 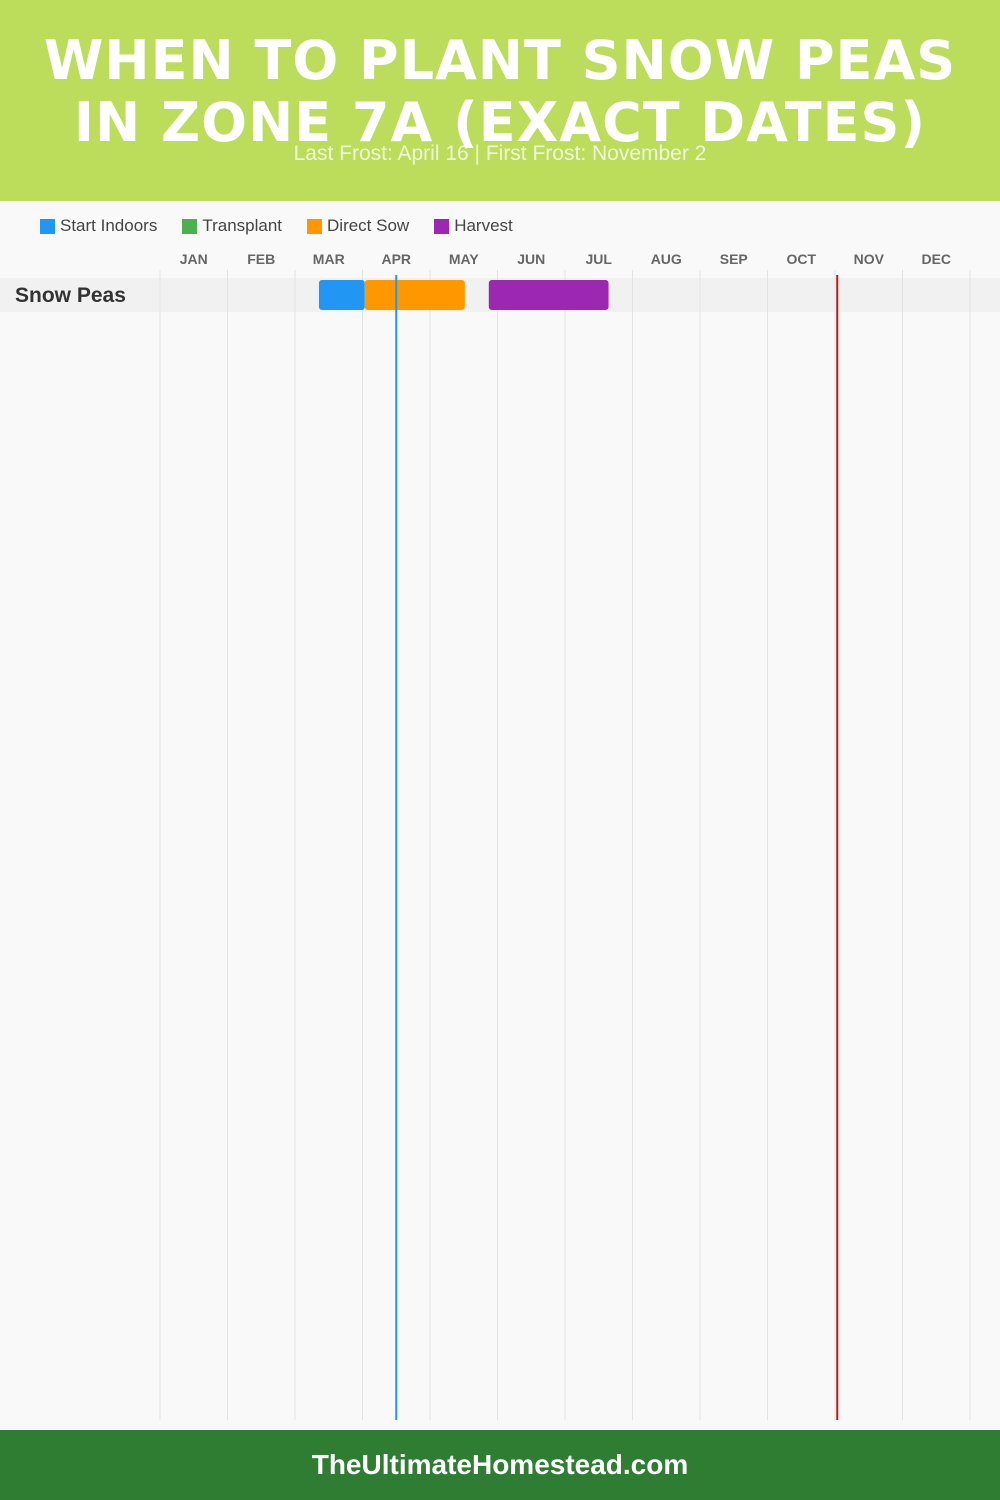 I want to click on month-label: MAY, so click(x=464, y=259).